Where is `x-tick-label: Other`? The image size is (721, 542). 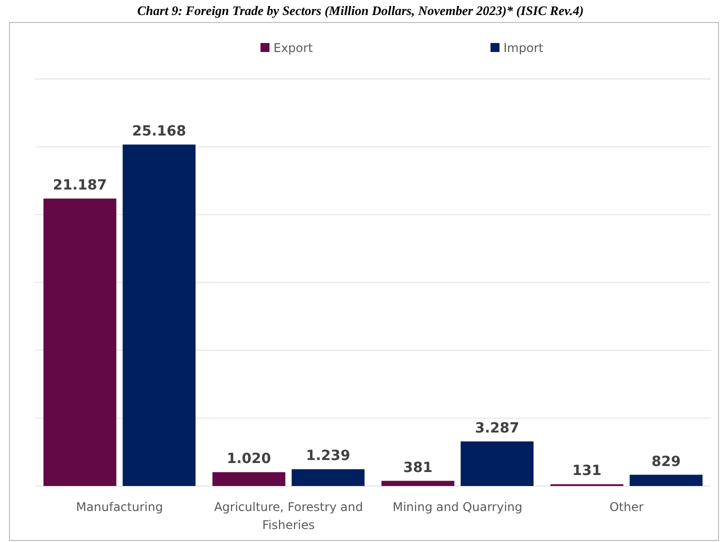
x-tick-label: Other is located at coordinates (626, 507).